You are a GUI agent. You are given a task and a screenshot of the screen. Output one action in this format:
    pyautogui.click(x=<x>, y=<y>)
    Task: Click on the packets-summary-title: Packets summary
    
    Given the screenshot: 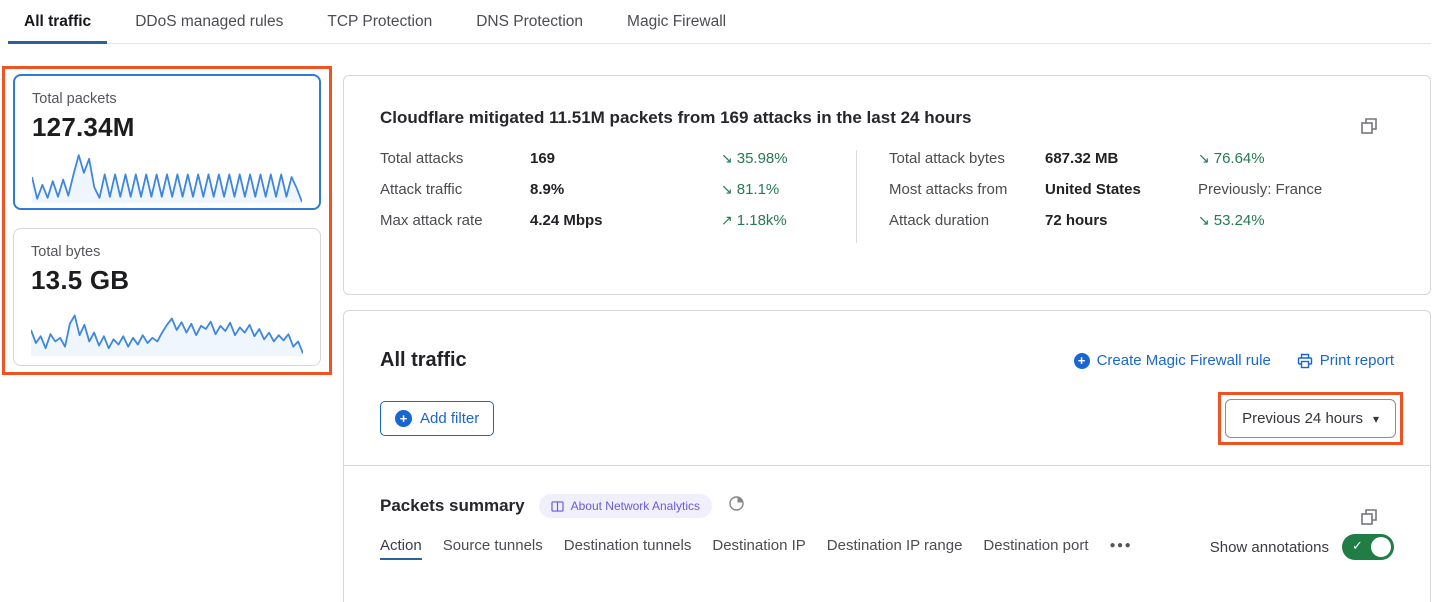 What is the action you would take?
    pyautogui.click(x=452, y=505)
    